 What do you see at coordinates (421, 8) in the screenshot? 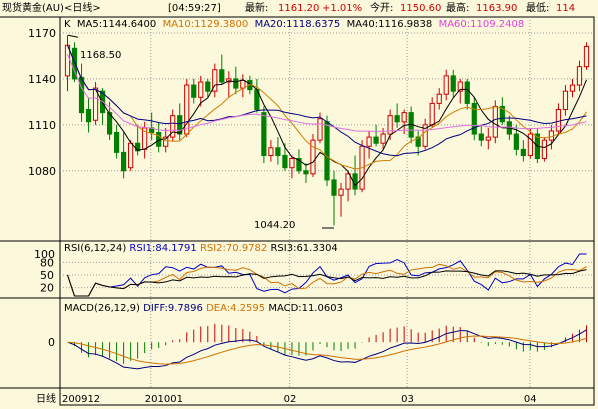
I see `open-value: 1150.60` at bounding box center [421, 8].